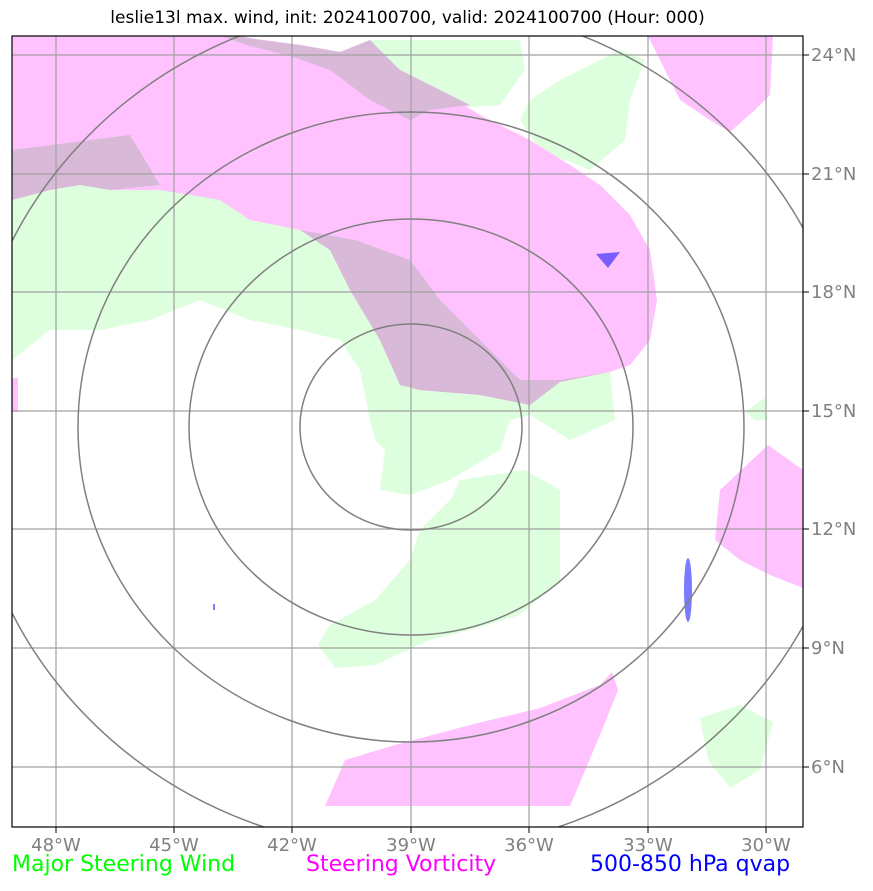 The width and height of the screenshot is (873, 891). What do you see at coordinates (15, 395) in the screenshot?
I see `vorticity-area-west-edge` at bounding box center [15, 395].